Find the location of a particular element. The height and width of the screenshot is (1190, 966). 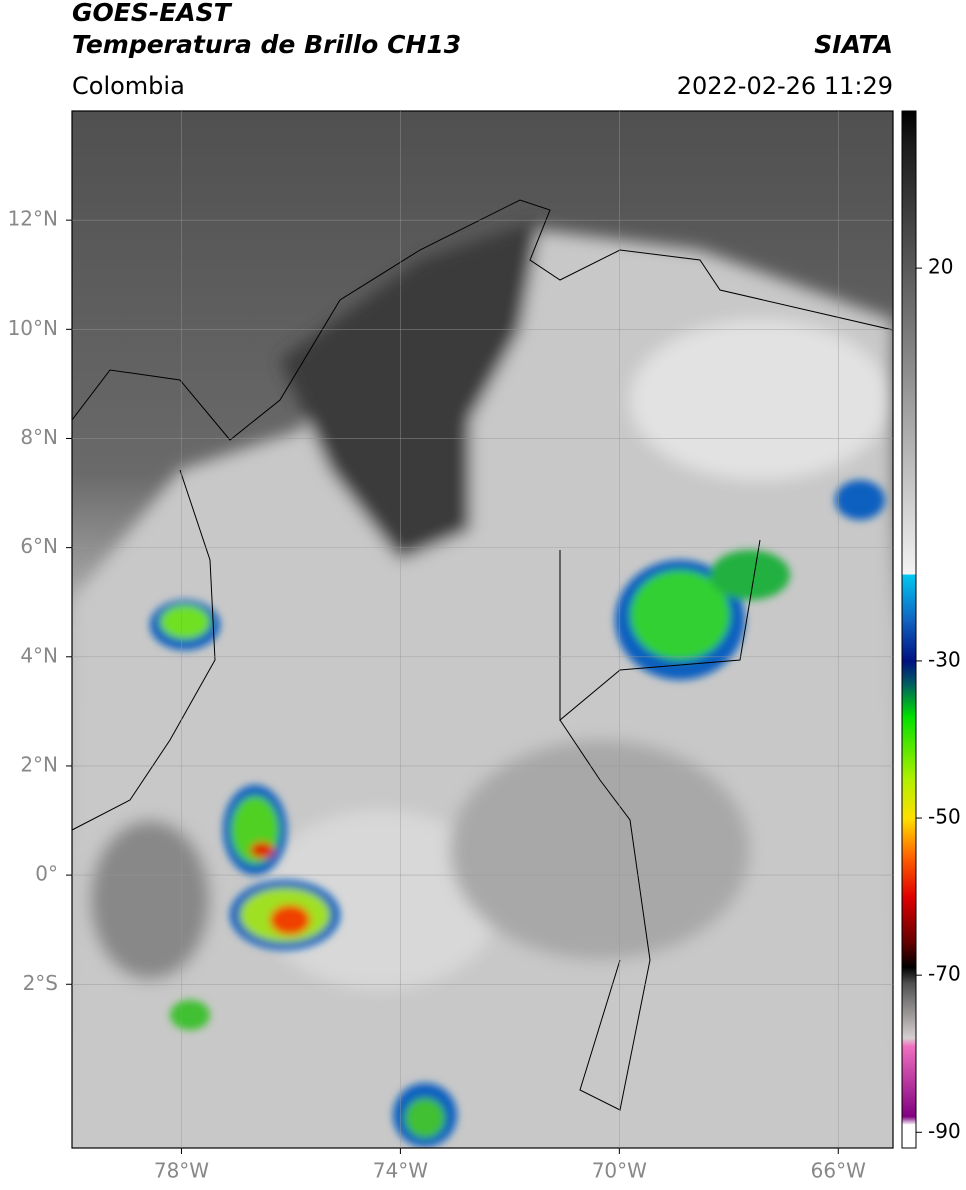

colorbar-tick-label: -70 is located at coordinates (944, 974).